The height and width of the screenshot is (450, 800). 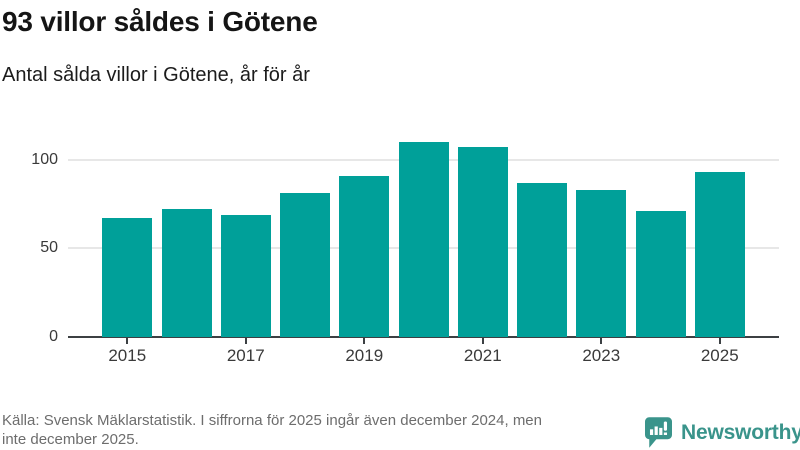 I want to click on bar-2015, so click(x=127, y=277).